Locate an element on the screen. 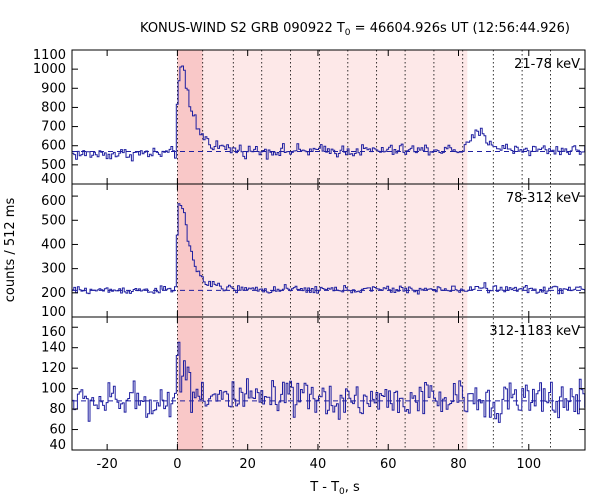 The height and width of the screenshot is (504, 600). y-tick-label-0-2: 600 is located at coordinates (53, 146).